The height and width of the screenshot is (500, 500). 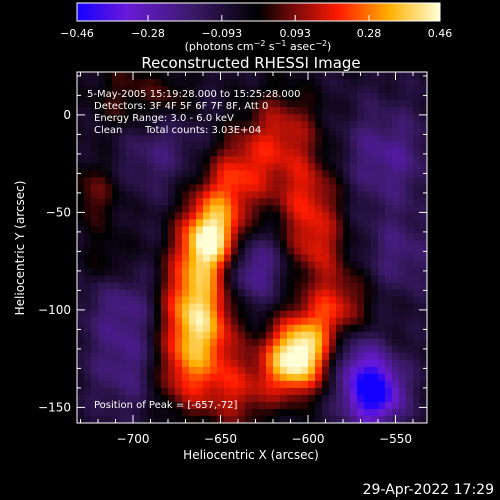 What do you see at coordinates (251, 455) in the screenshot?
I see `x-axis-label: Heliocentric X (arcsec)` at bounding box center [251, 455].